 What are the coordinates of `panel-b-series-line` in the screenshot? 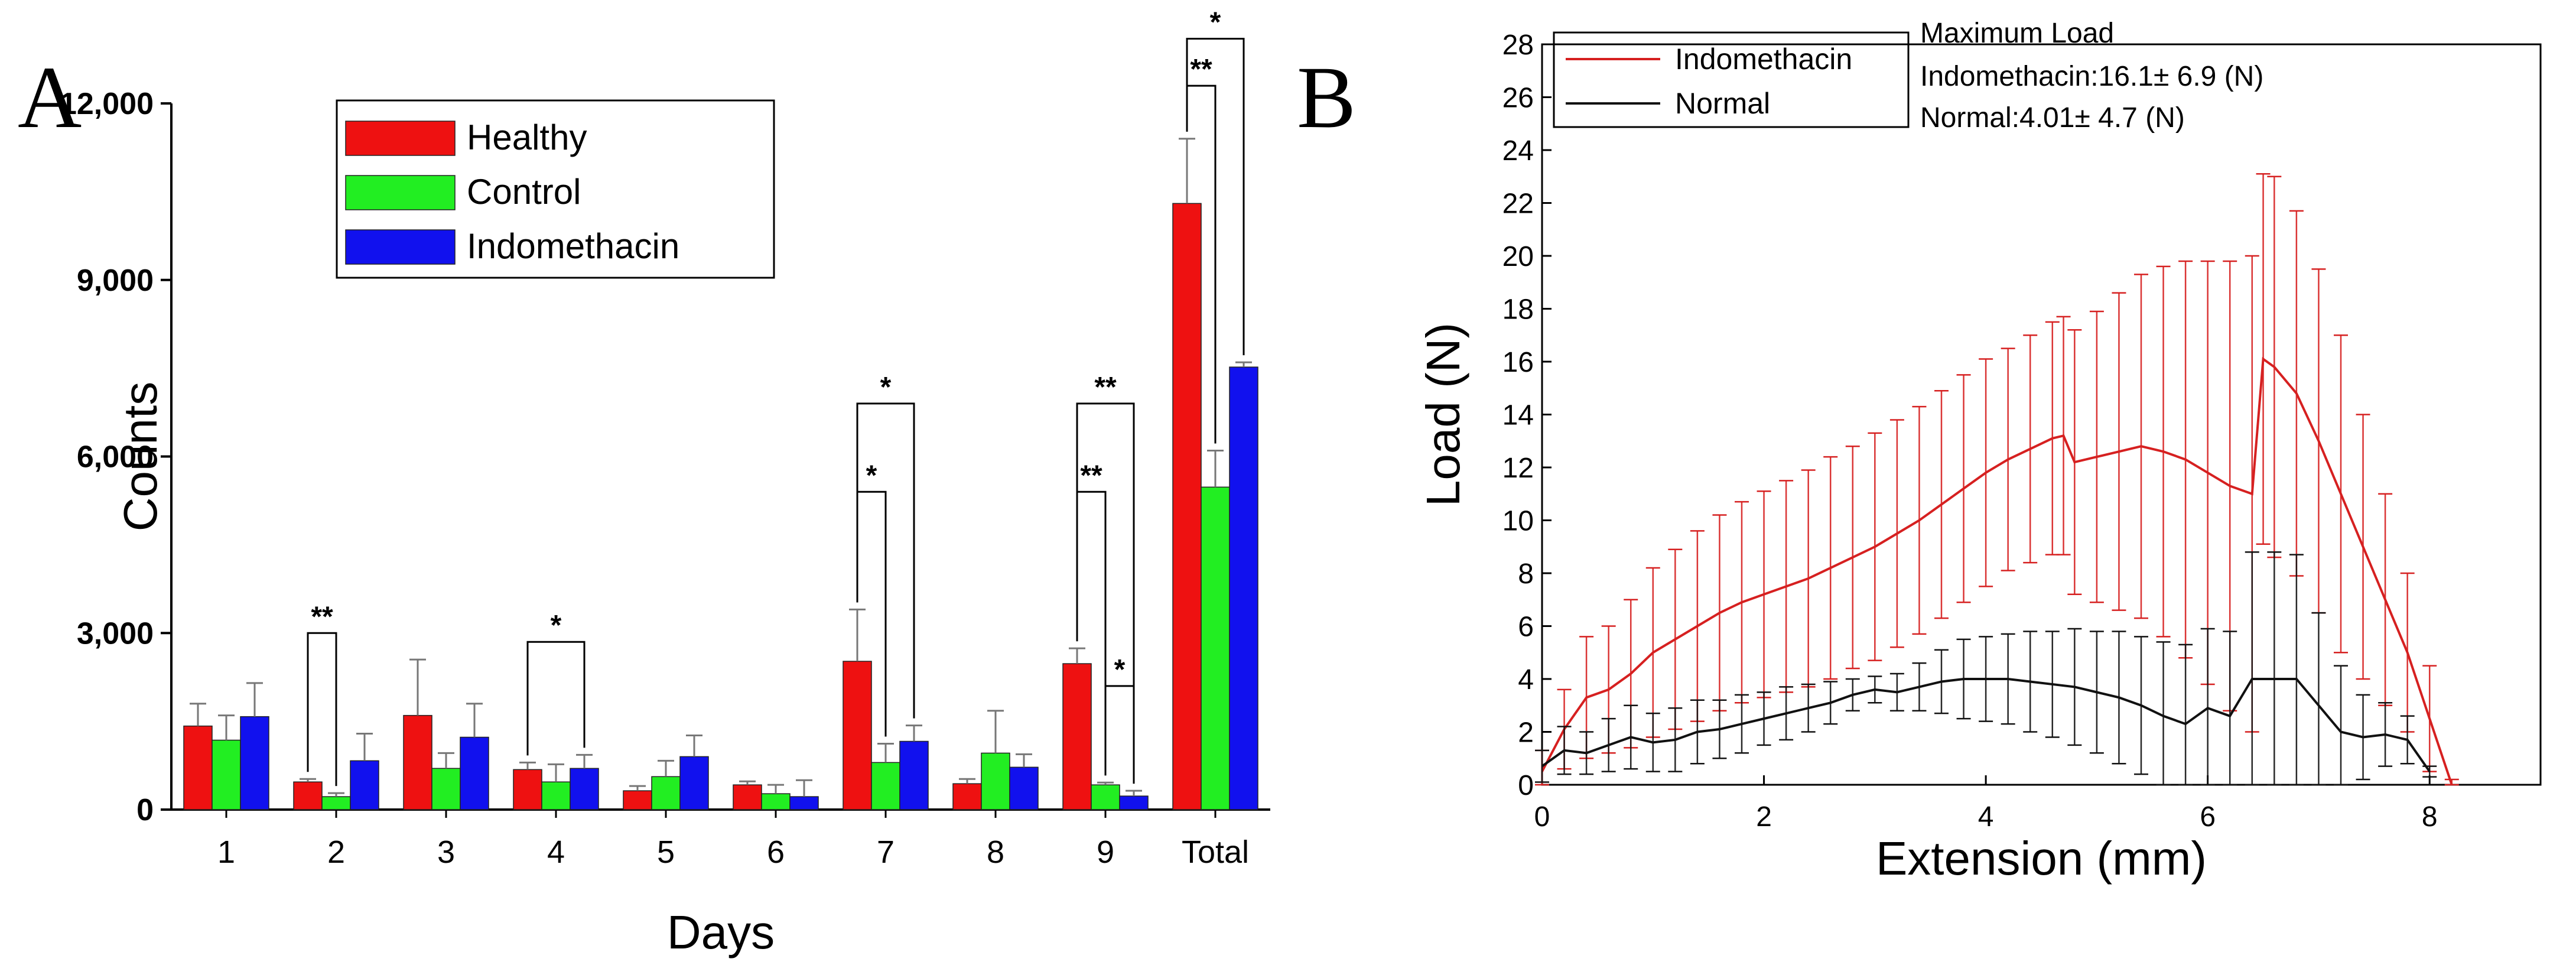 It's located at (1986, 725).